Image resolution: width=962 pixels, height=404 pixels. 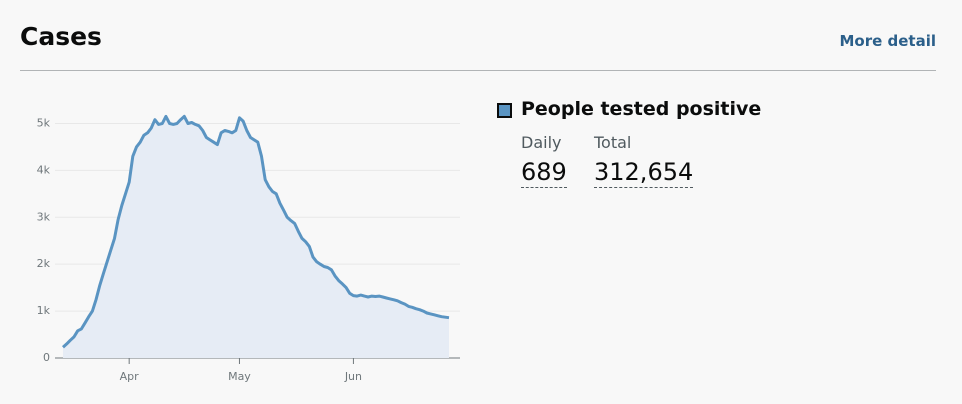 I want to click on more-detail-link: More detail, so click(x=887, y=41).